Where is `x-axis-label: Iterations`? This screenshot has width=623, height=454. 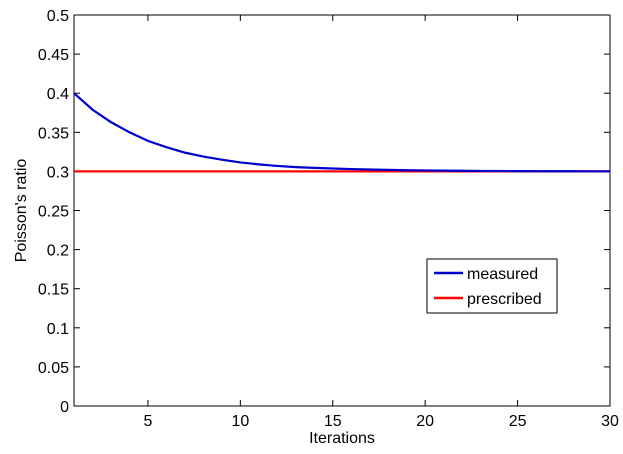
x-axis-label: Iterations is located at coordinates (342, 438).